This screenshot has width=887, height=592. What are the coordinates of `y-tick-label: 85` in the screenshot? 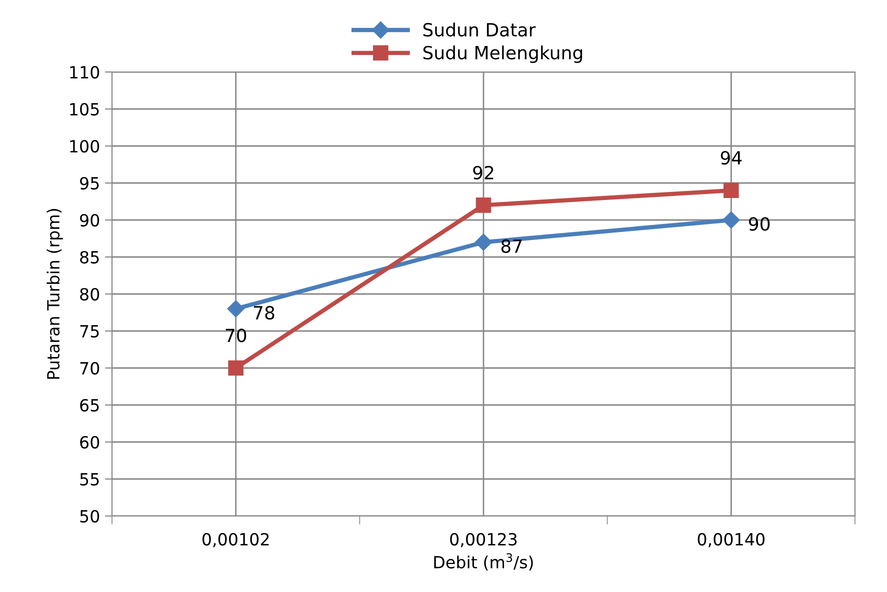 It's located at (89, 257).